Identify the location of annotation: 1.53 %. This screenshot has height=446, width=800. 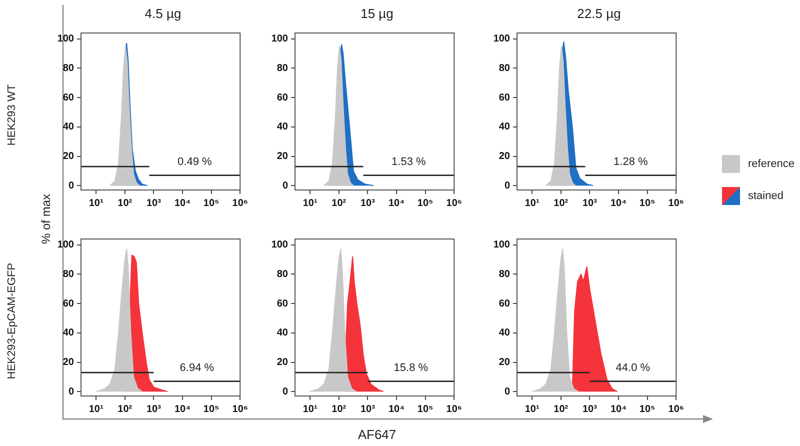
(409, 162).